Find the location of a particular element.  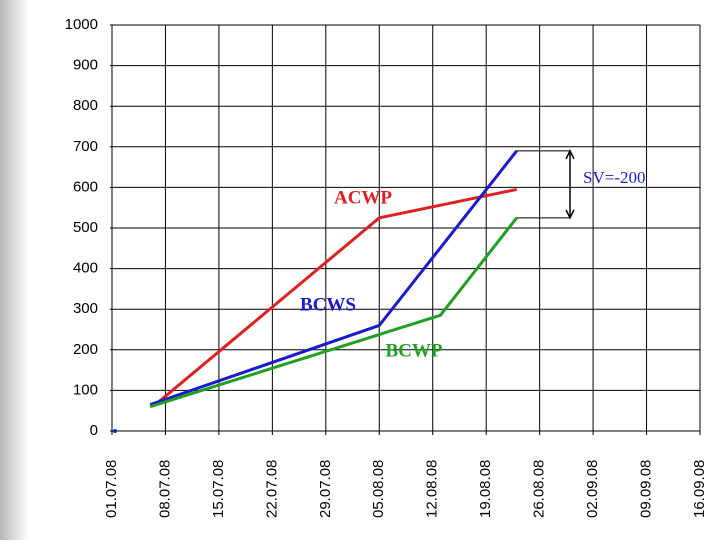

y-tick-label: 200 is located at coordinates (85, 349).